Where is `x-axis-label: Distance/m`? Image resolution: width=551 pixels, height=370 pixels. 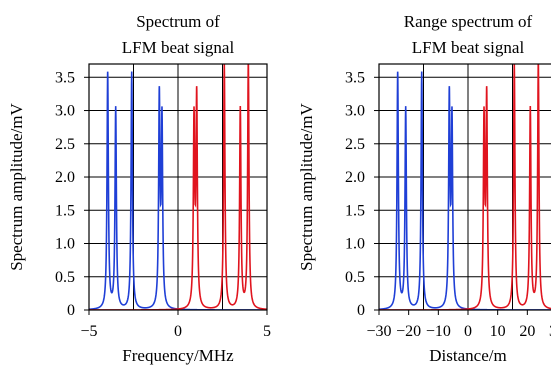
x-axis-label: Distance/m is located at coordinates (467, 355).